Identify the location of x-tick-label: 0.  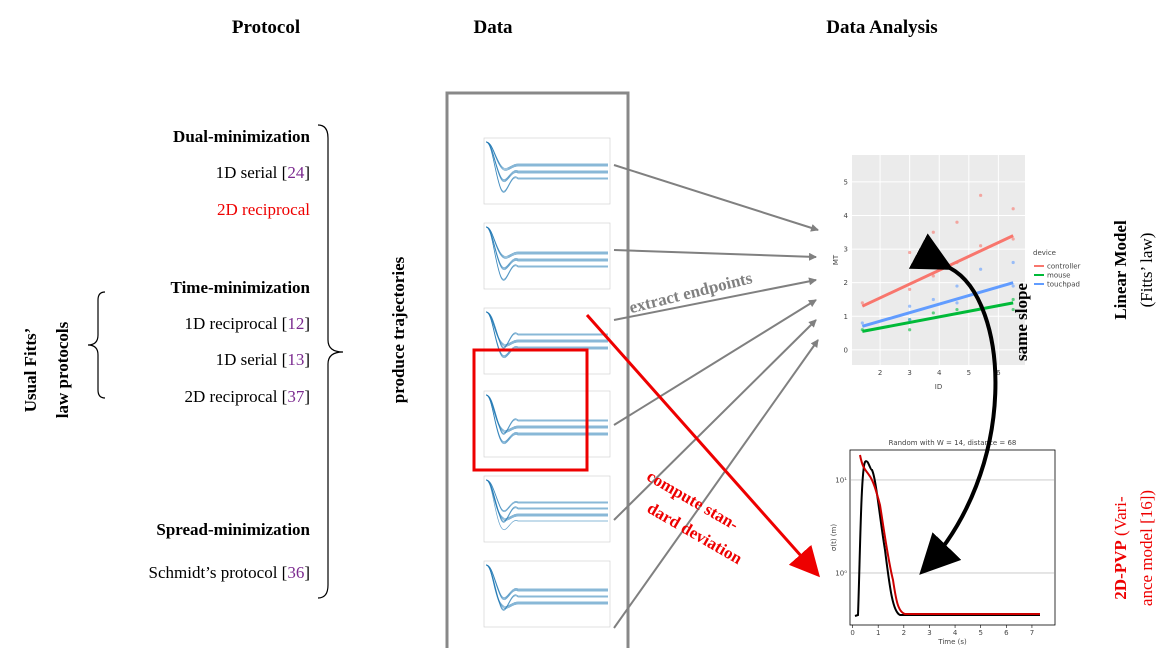
(852, 633).